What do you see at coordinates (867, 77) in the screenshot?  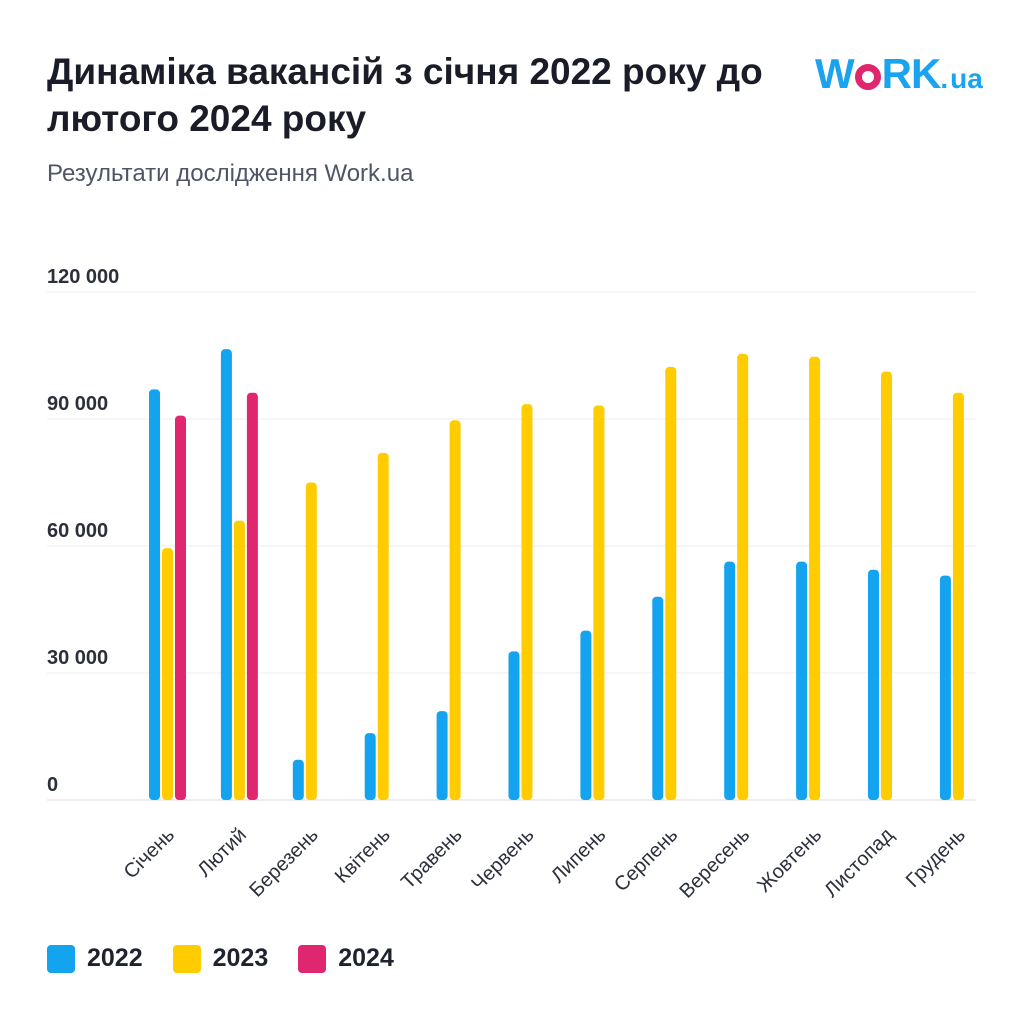 I see `logo-ring-icon` at bounding box center [867, 77].